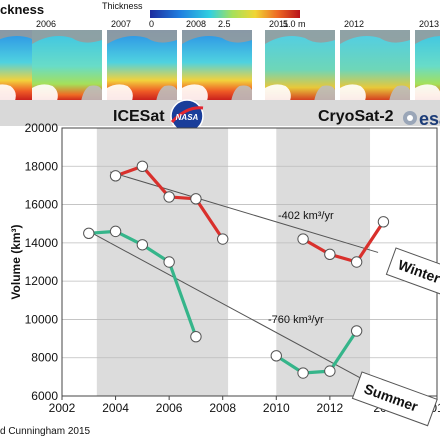 The width and height of the screenshot is (440, 440). I want to click on x-tick-label: 2008, so click(222, 408).